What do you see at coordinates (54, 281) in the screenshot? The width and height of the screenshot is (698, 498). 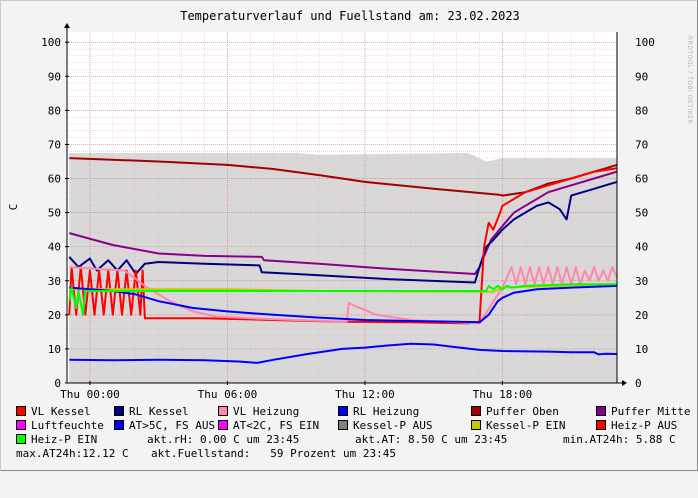 I see `y-tick-label-left: 30` at bounding box center [54, 281].